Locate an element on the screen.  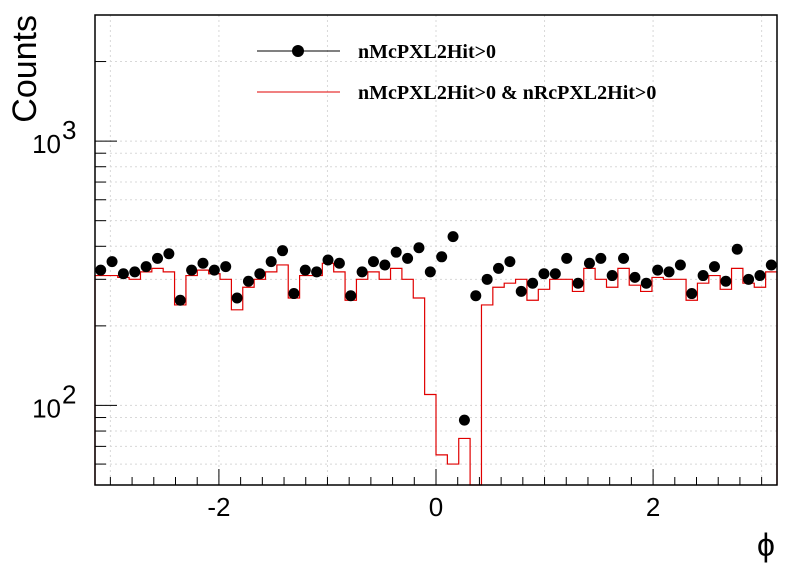
legend-label-red: nMcPXL2Hit>0 & nRcPXL2Hit>0 is located at coordinates (507, 93).